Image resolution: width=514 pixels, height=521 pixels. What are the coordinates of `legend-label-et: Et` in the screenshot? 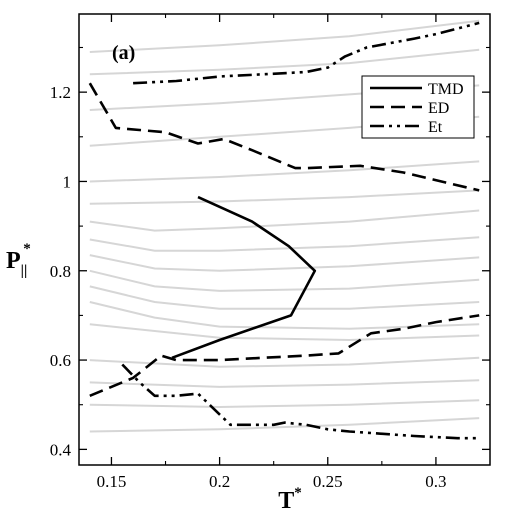 It's located at (435, 127).